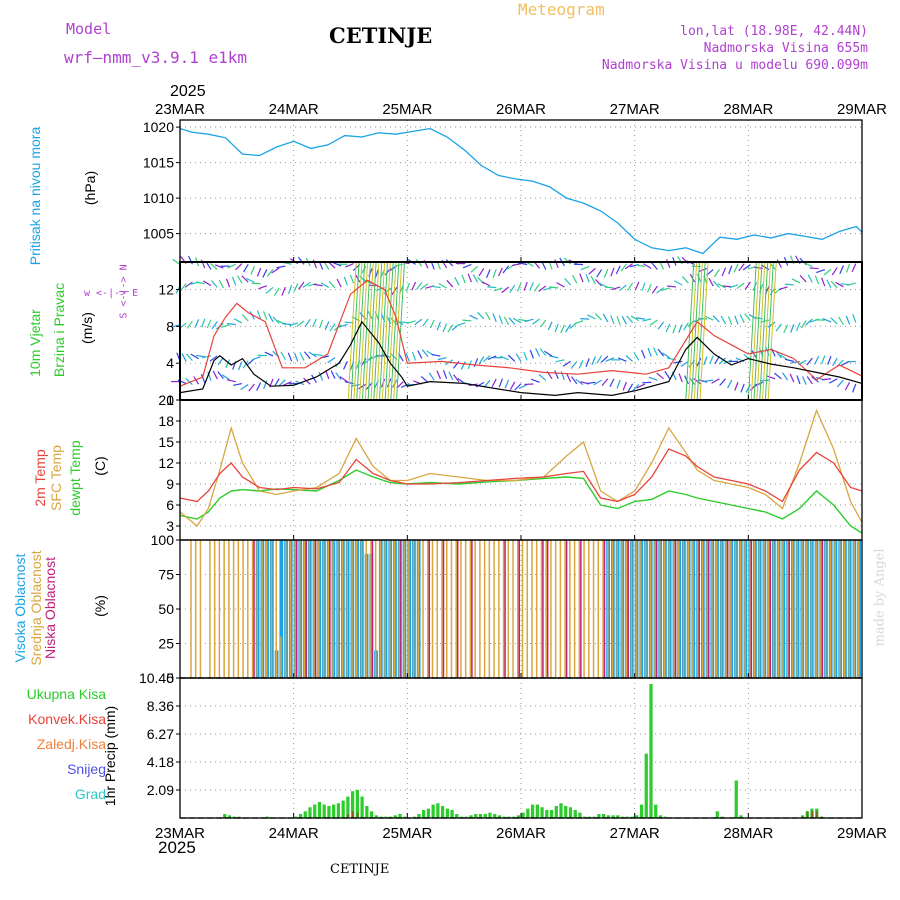  Describe the element at coordinates (166, 463) in the screenshot. I see `temperature-y-tick-label: 12` at that location.